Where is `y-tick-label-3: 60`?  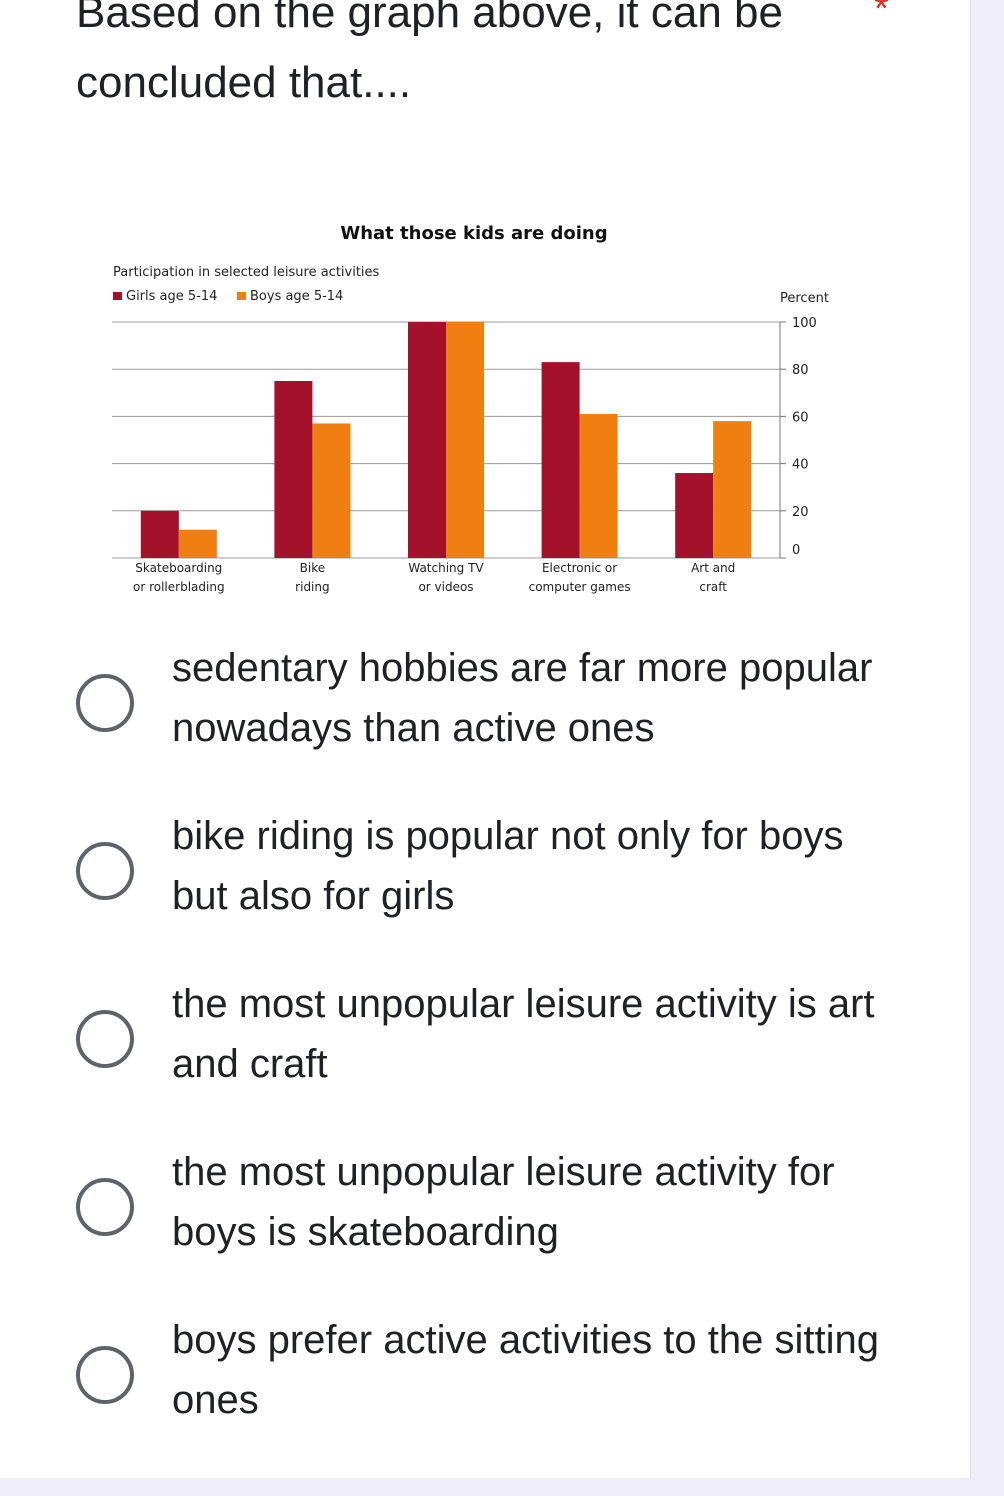 y-tick-label-3: 60 is located at coordinates (800, 417).